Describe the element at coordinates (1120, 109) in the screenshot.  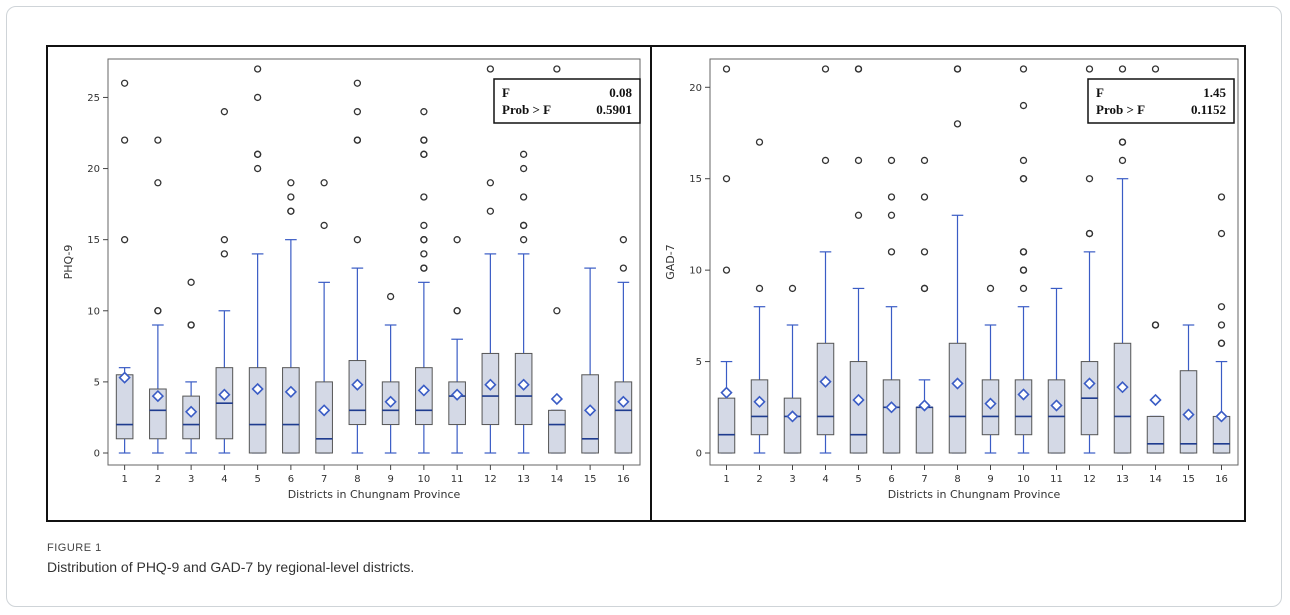
I see `stats-label: Prob > F` at that location.